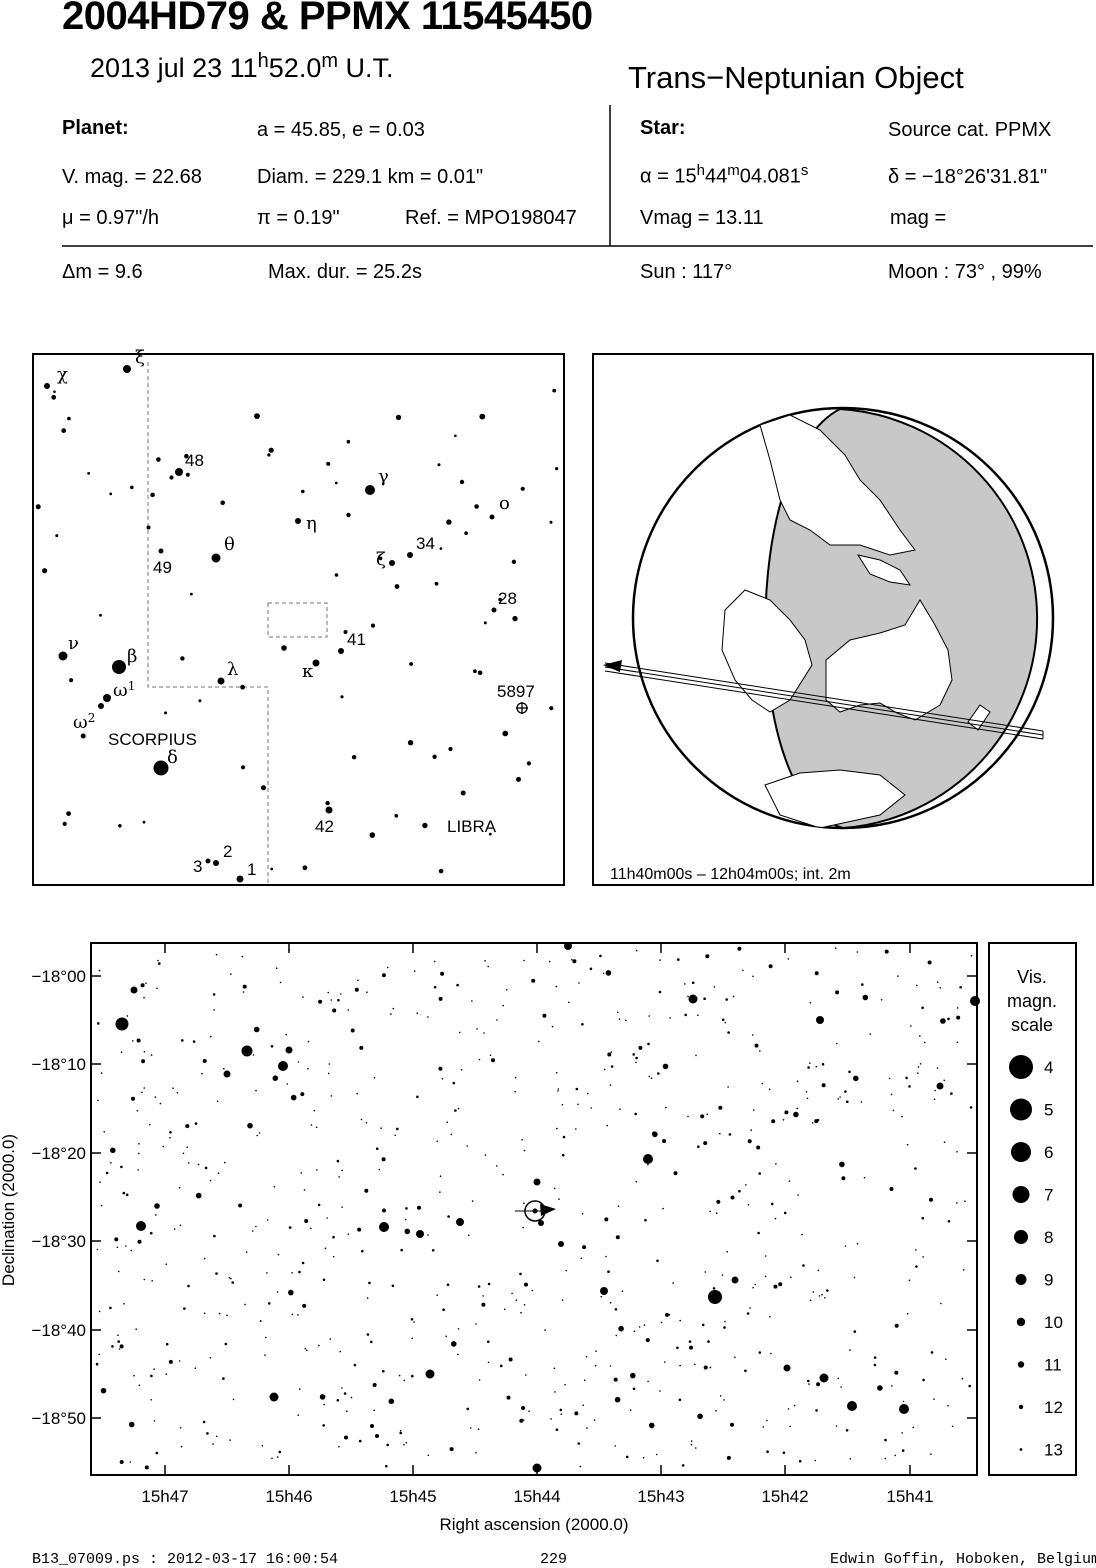 The height and width of the screenshot is (1568, 1096). I want to click on finder-field-stars, so click(297, 631).